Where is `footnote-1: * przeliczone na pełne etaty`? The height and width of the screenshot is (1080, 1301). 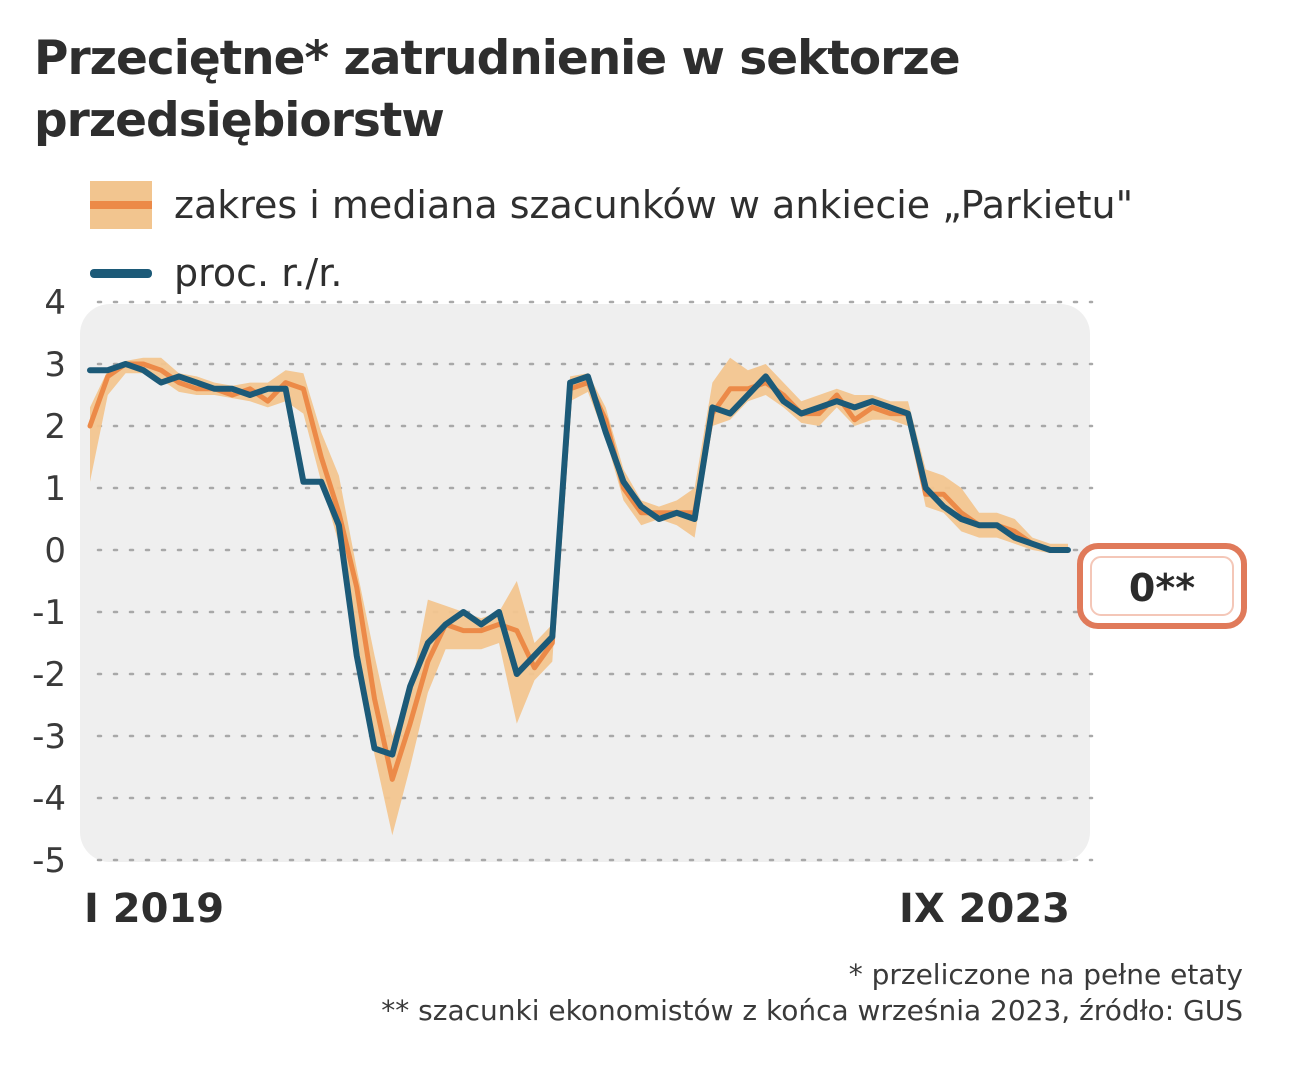
footnote-1: * przeliczone na pełne etaty is located at coordinates (1045, 974).